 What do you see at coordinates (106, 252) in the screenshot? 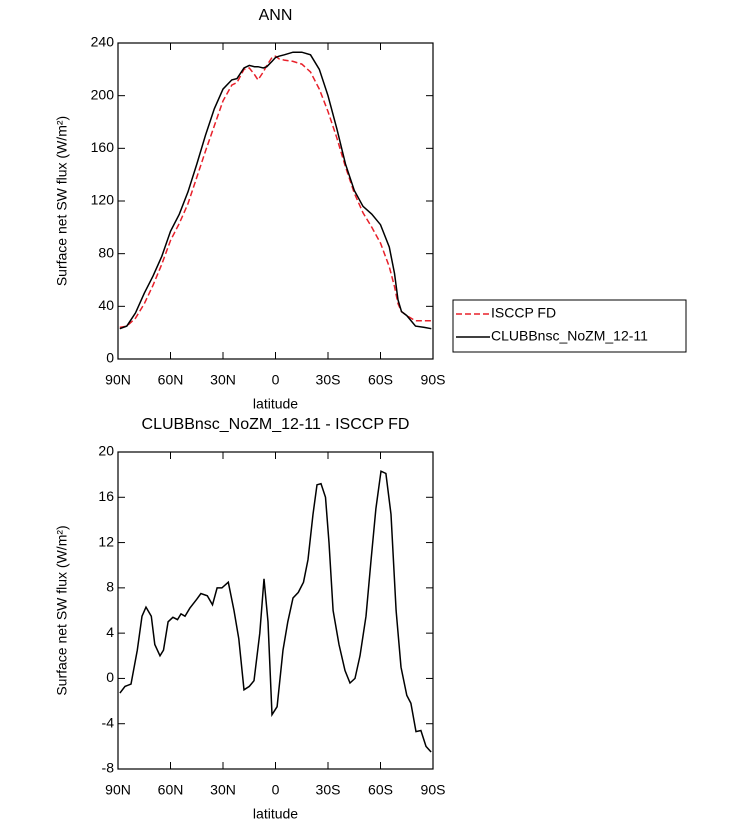
I see `y-tick-label: 80` at bounding box center [106, 252].